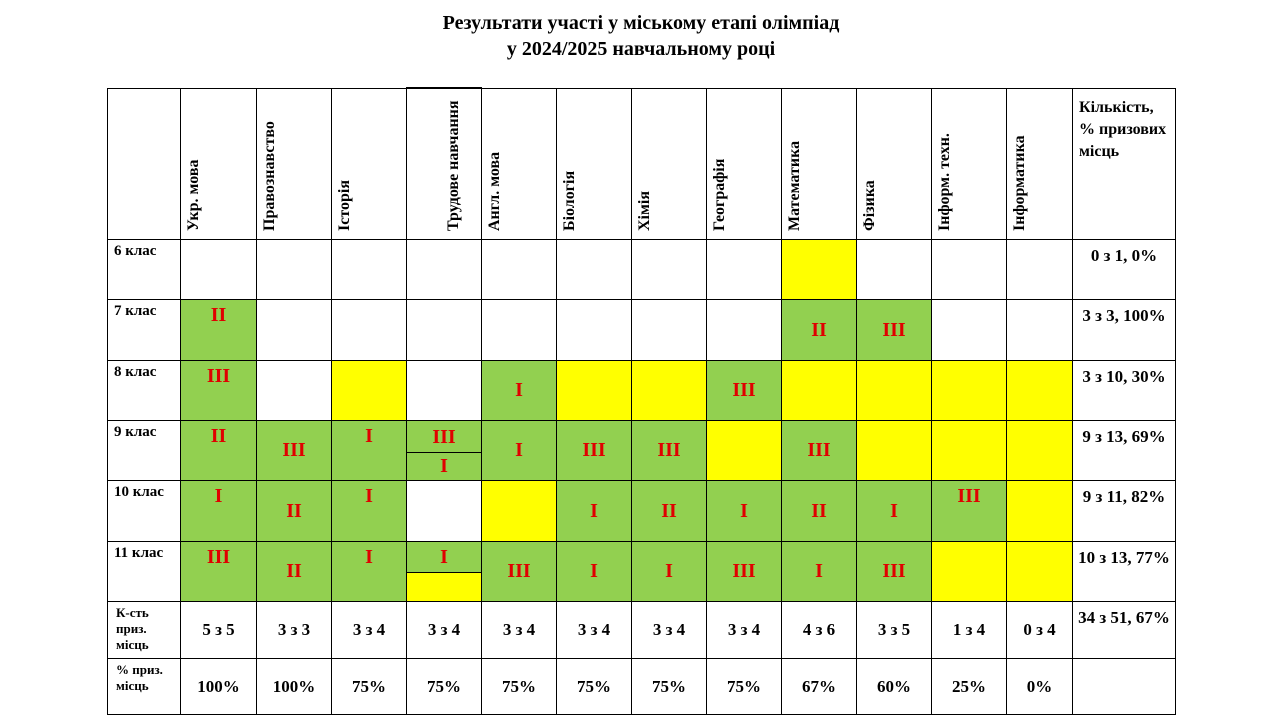  Describe the element at coordinates (144, 511) in the screenshot. I see `grade-label: 10 клас` at that location.